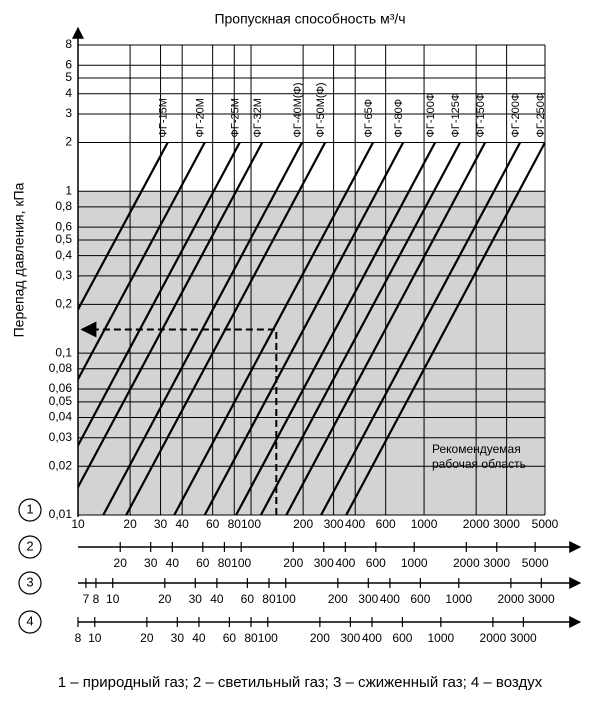 The image size is (600, 705). Describe the element at coordinates (29, 508) in the screenshot. I see `scale-label: 1` at that location.